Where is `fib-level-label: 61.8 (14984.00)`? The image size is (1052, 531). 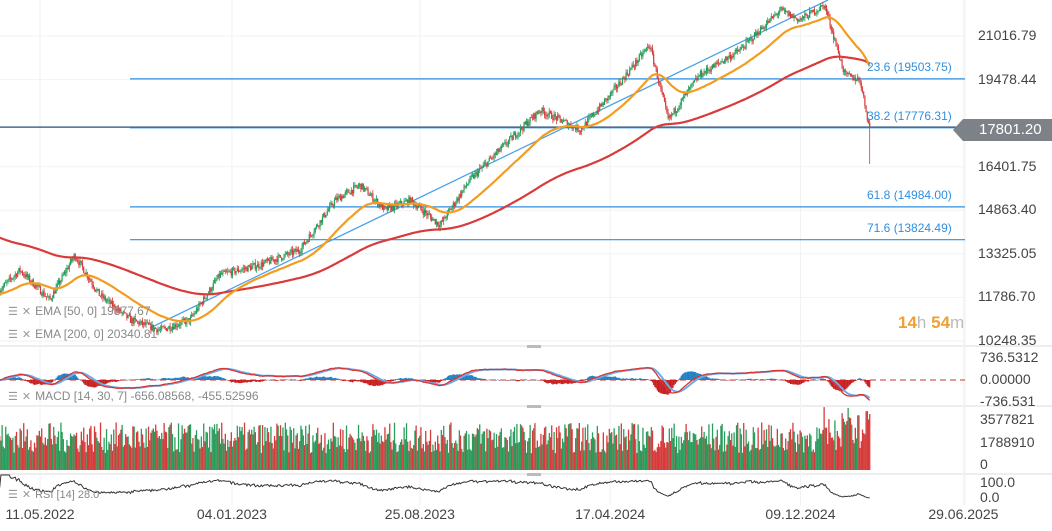
fib-level-label: 61.8 (14984.00) is located at coordinates (909, 194).